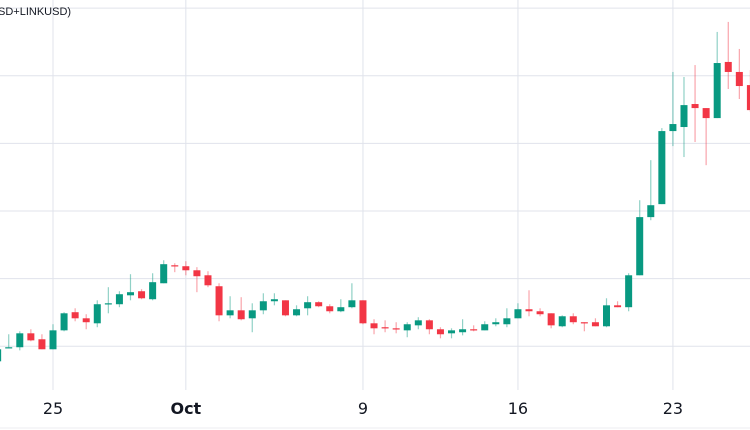 This screenshot has height=430, width=750. What do you see at coordinates (185, 408) in the screenshot?
I see `x-tick-label: Oct` at bounding box center [185, 408].